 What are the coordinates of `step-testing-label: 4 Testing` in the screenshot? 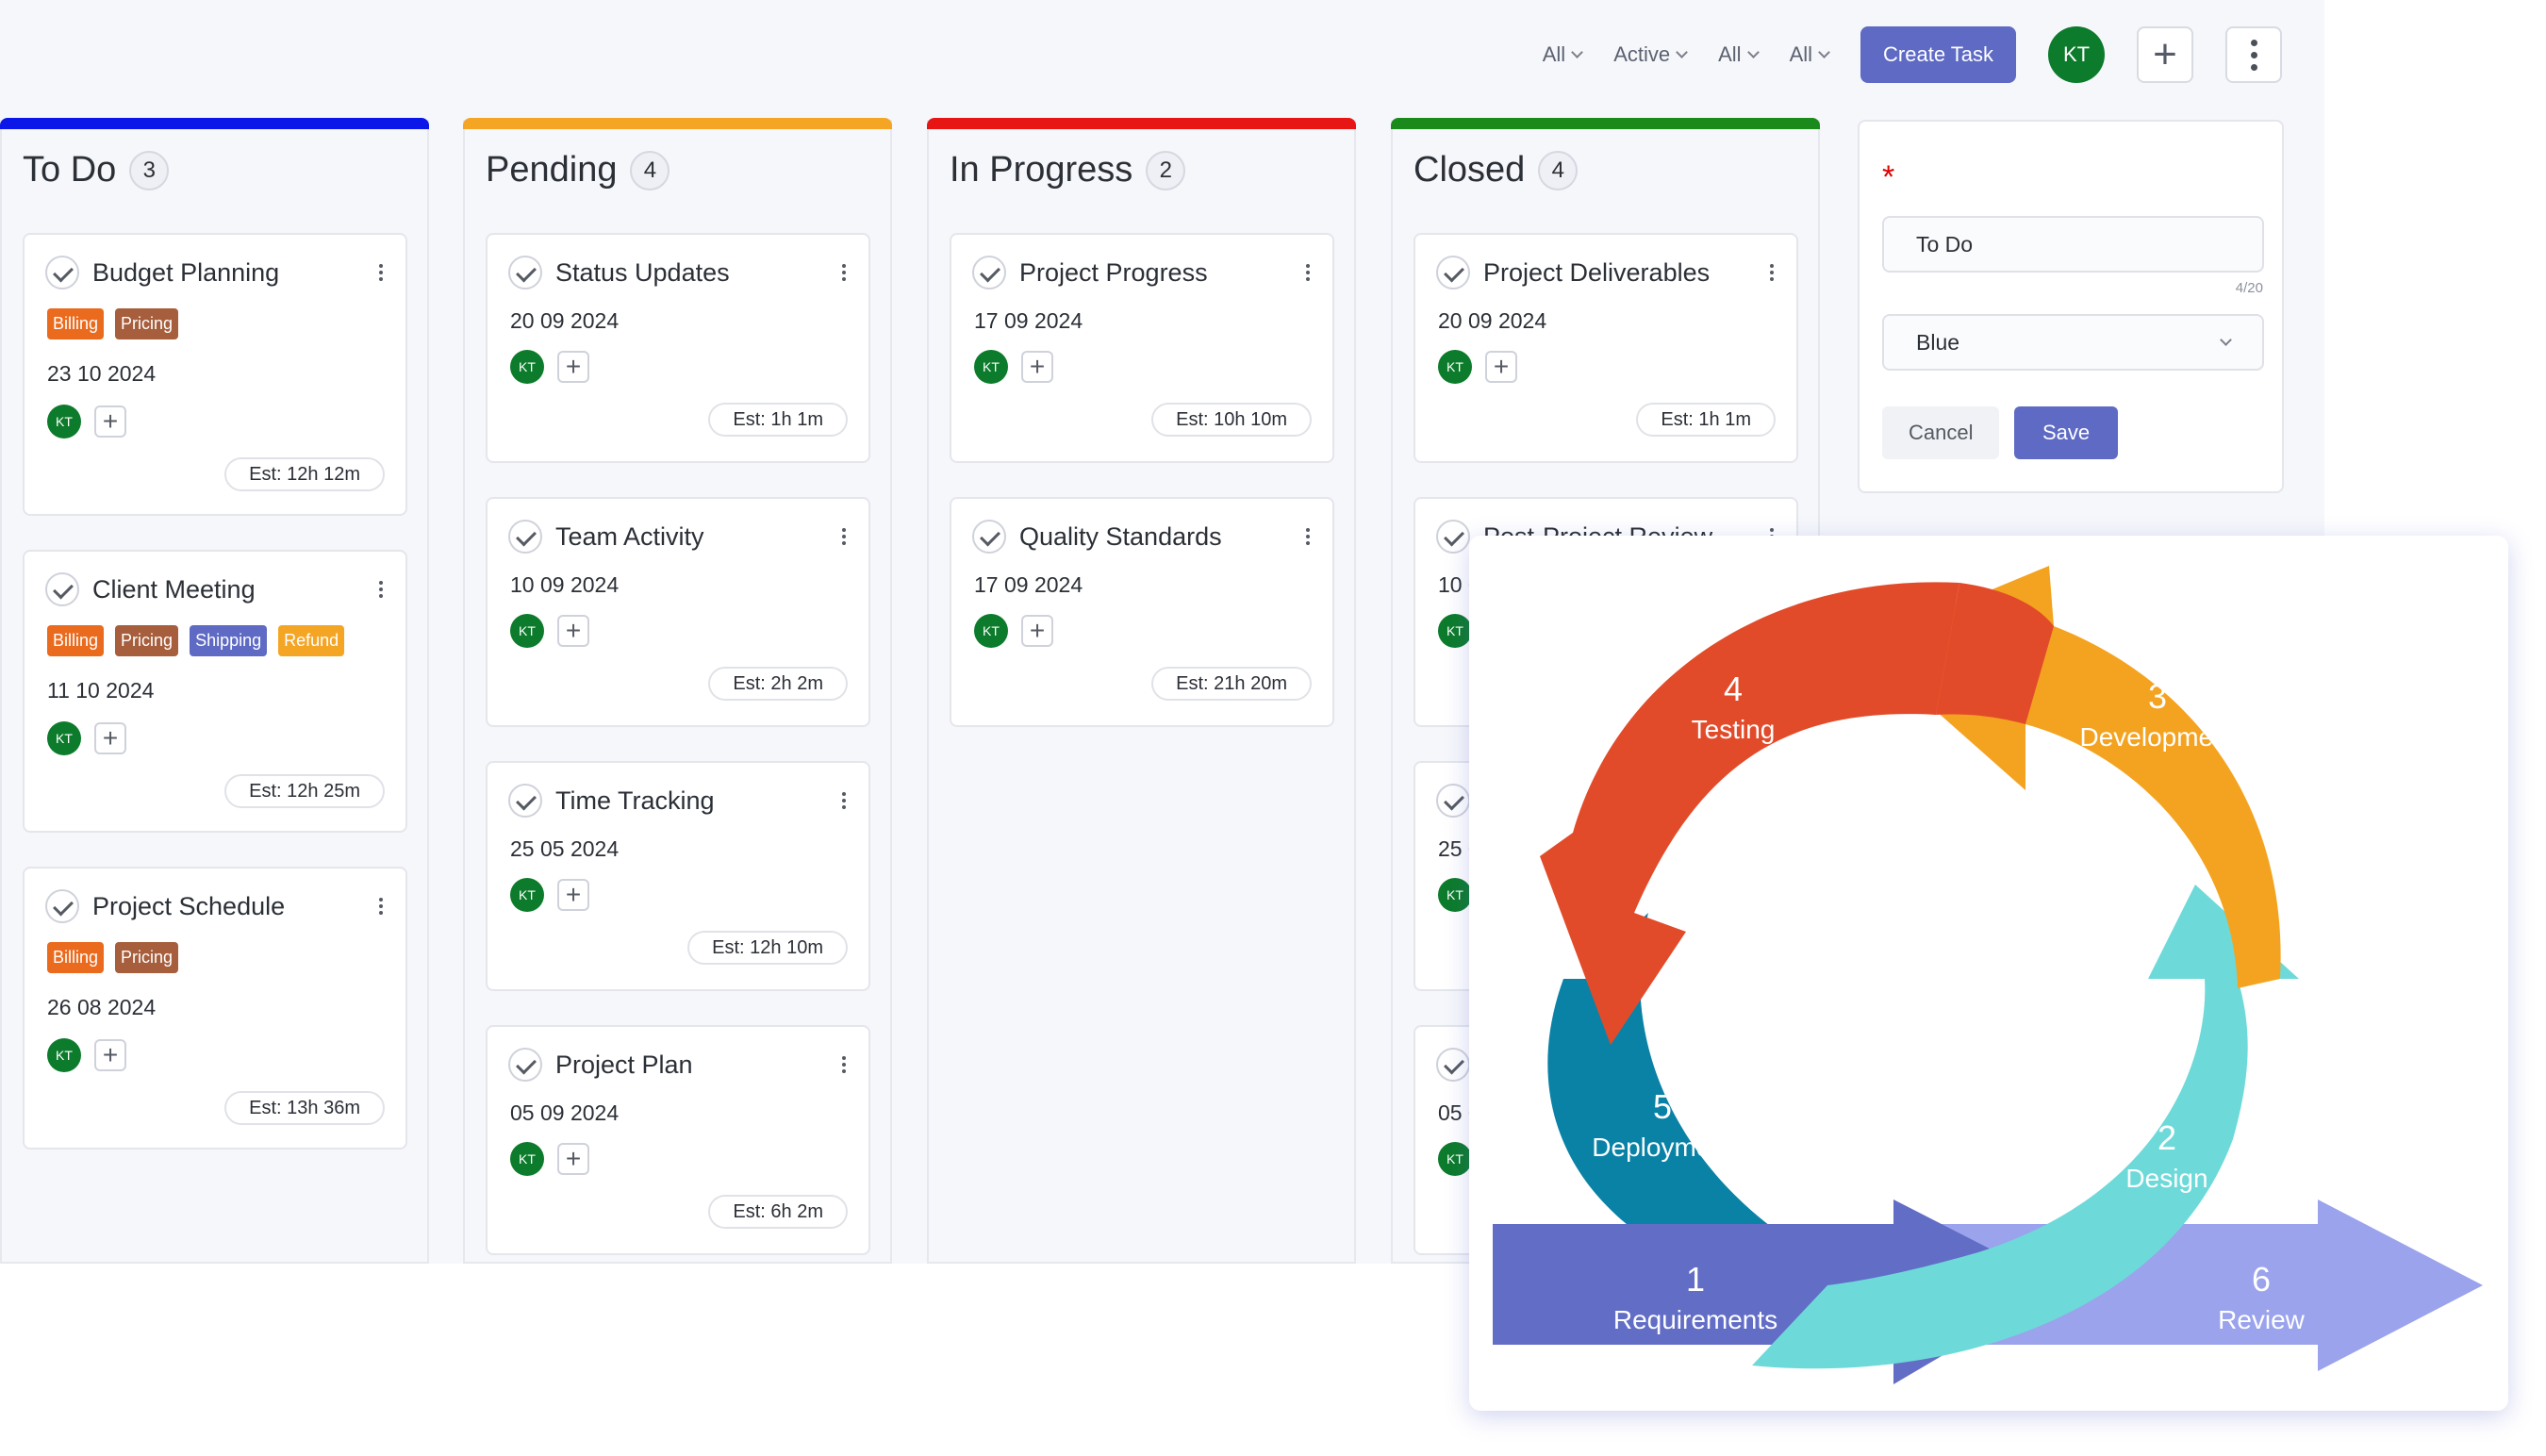 It's located at (1733, 707).